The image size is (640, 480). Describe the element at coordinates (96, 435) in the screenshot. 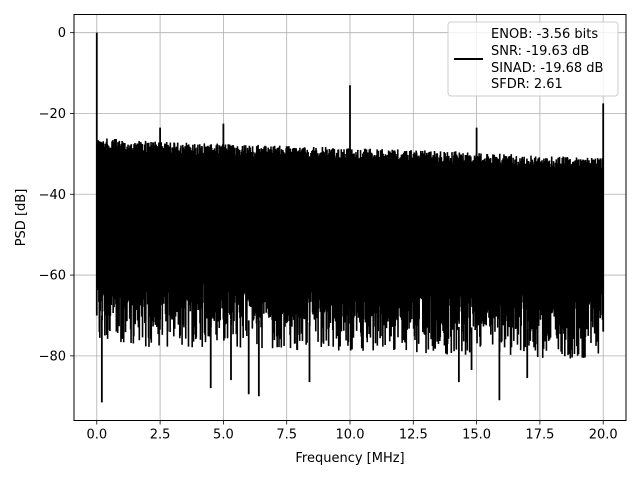

I see `x-tick-label: 0.0` at that location.